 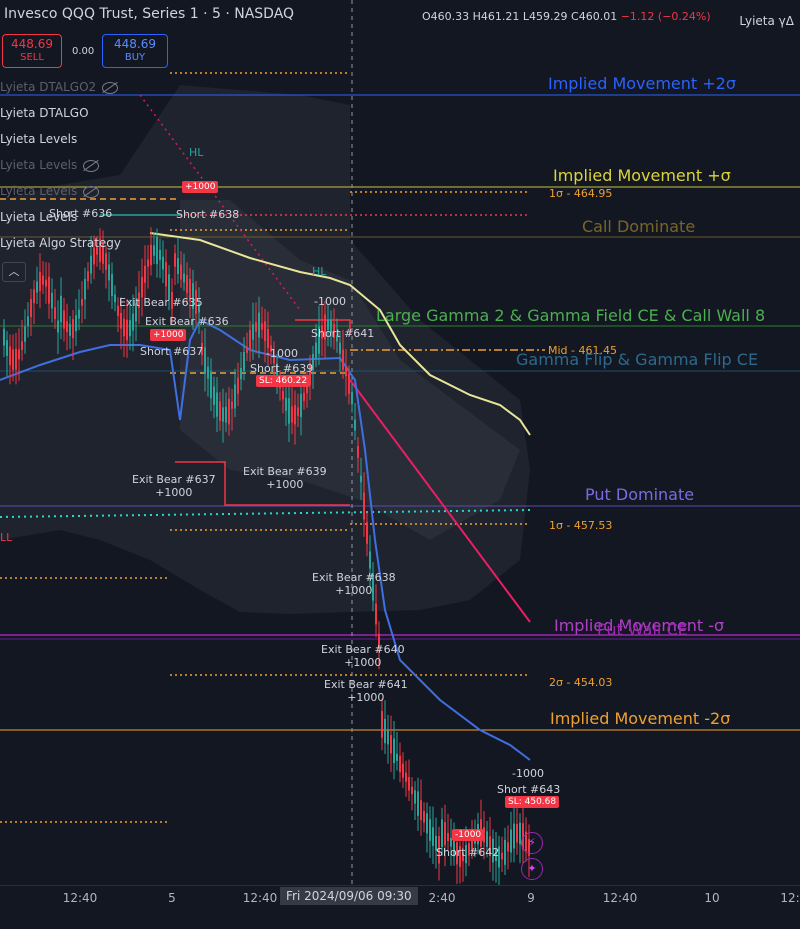 I want to click on trade-label-exit-637: Exit Bear #637 +1000, so click(x=174, y=486).